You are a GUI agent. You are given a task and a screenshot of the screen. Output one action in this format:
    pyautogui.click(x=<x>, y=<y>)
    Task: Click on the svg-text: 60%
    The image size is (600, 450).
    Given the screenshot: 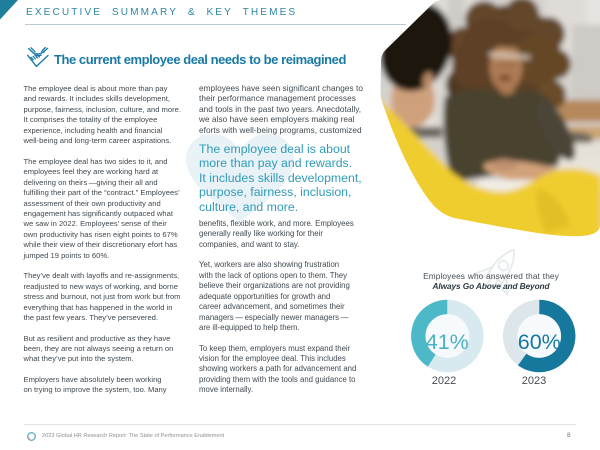 What is the action you would take?
    pyautogui.click(x=538, y=342)
    